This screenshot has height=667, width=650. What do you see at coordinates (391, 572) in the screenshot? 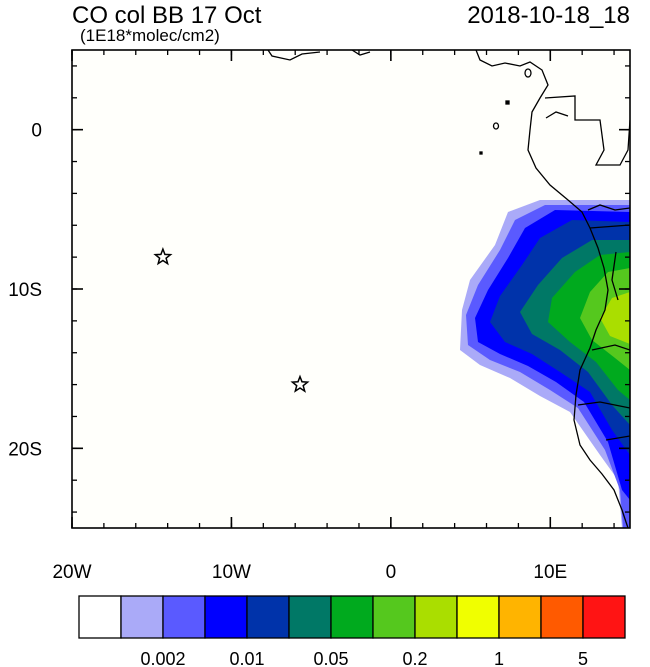
I see `x-tick-label: 0` at bounding box center [391, 572].